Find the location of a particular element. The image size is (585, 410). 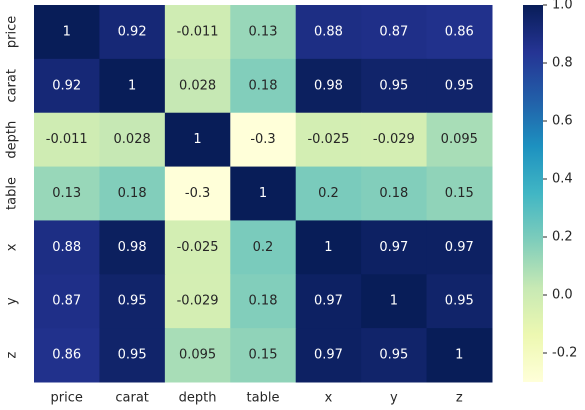

colorbar-tick-label: 0.8 is located at coordinates (562, 63).